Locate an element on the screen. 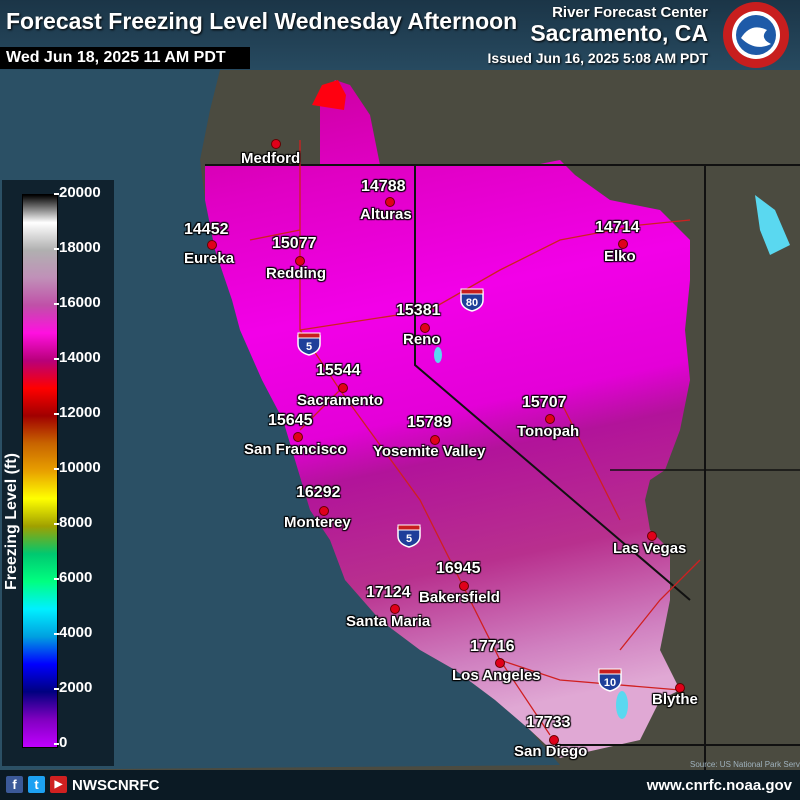  nws-logo is located at coordinates (756, 35).